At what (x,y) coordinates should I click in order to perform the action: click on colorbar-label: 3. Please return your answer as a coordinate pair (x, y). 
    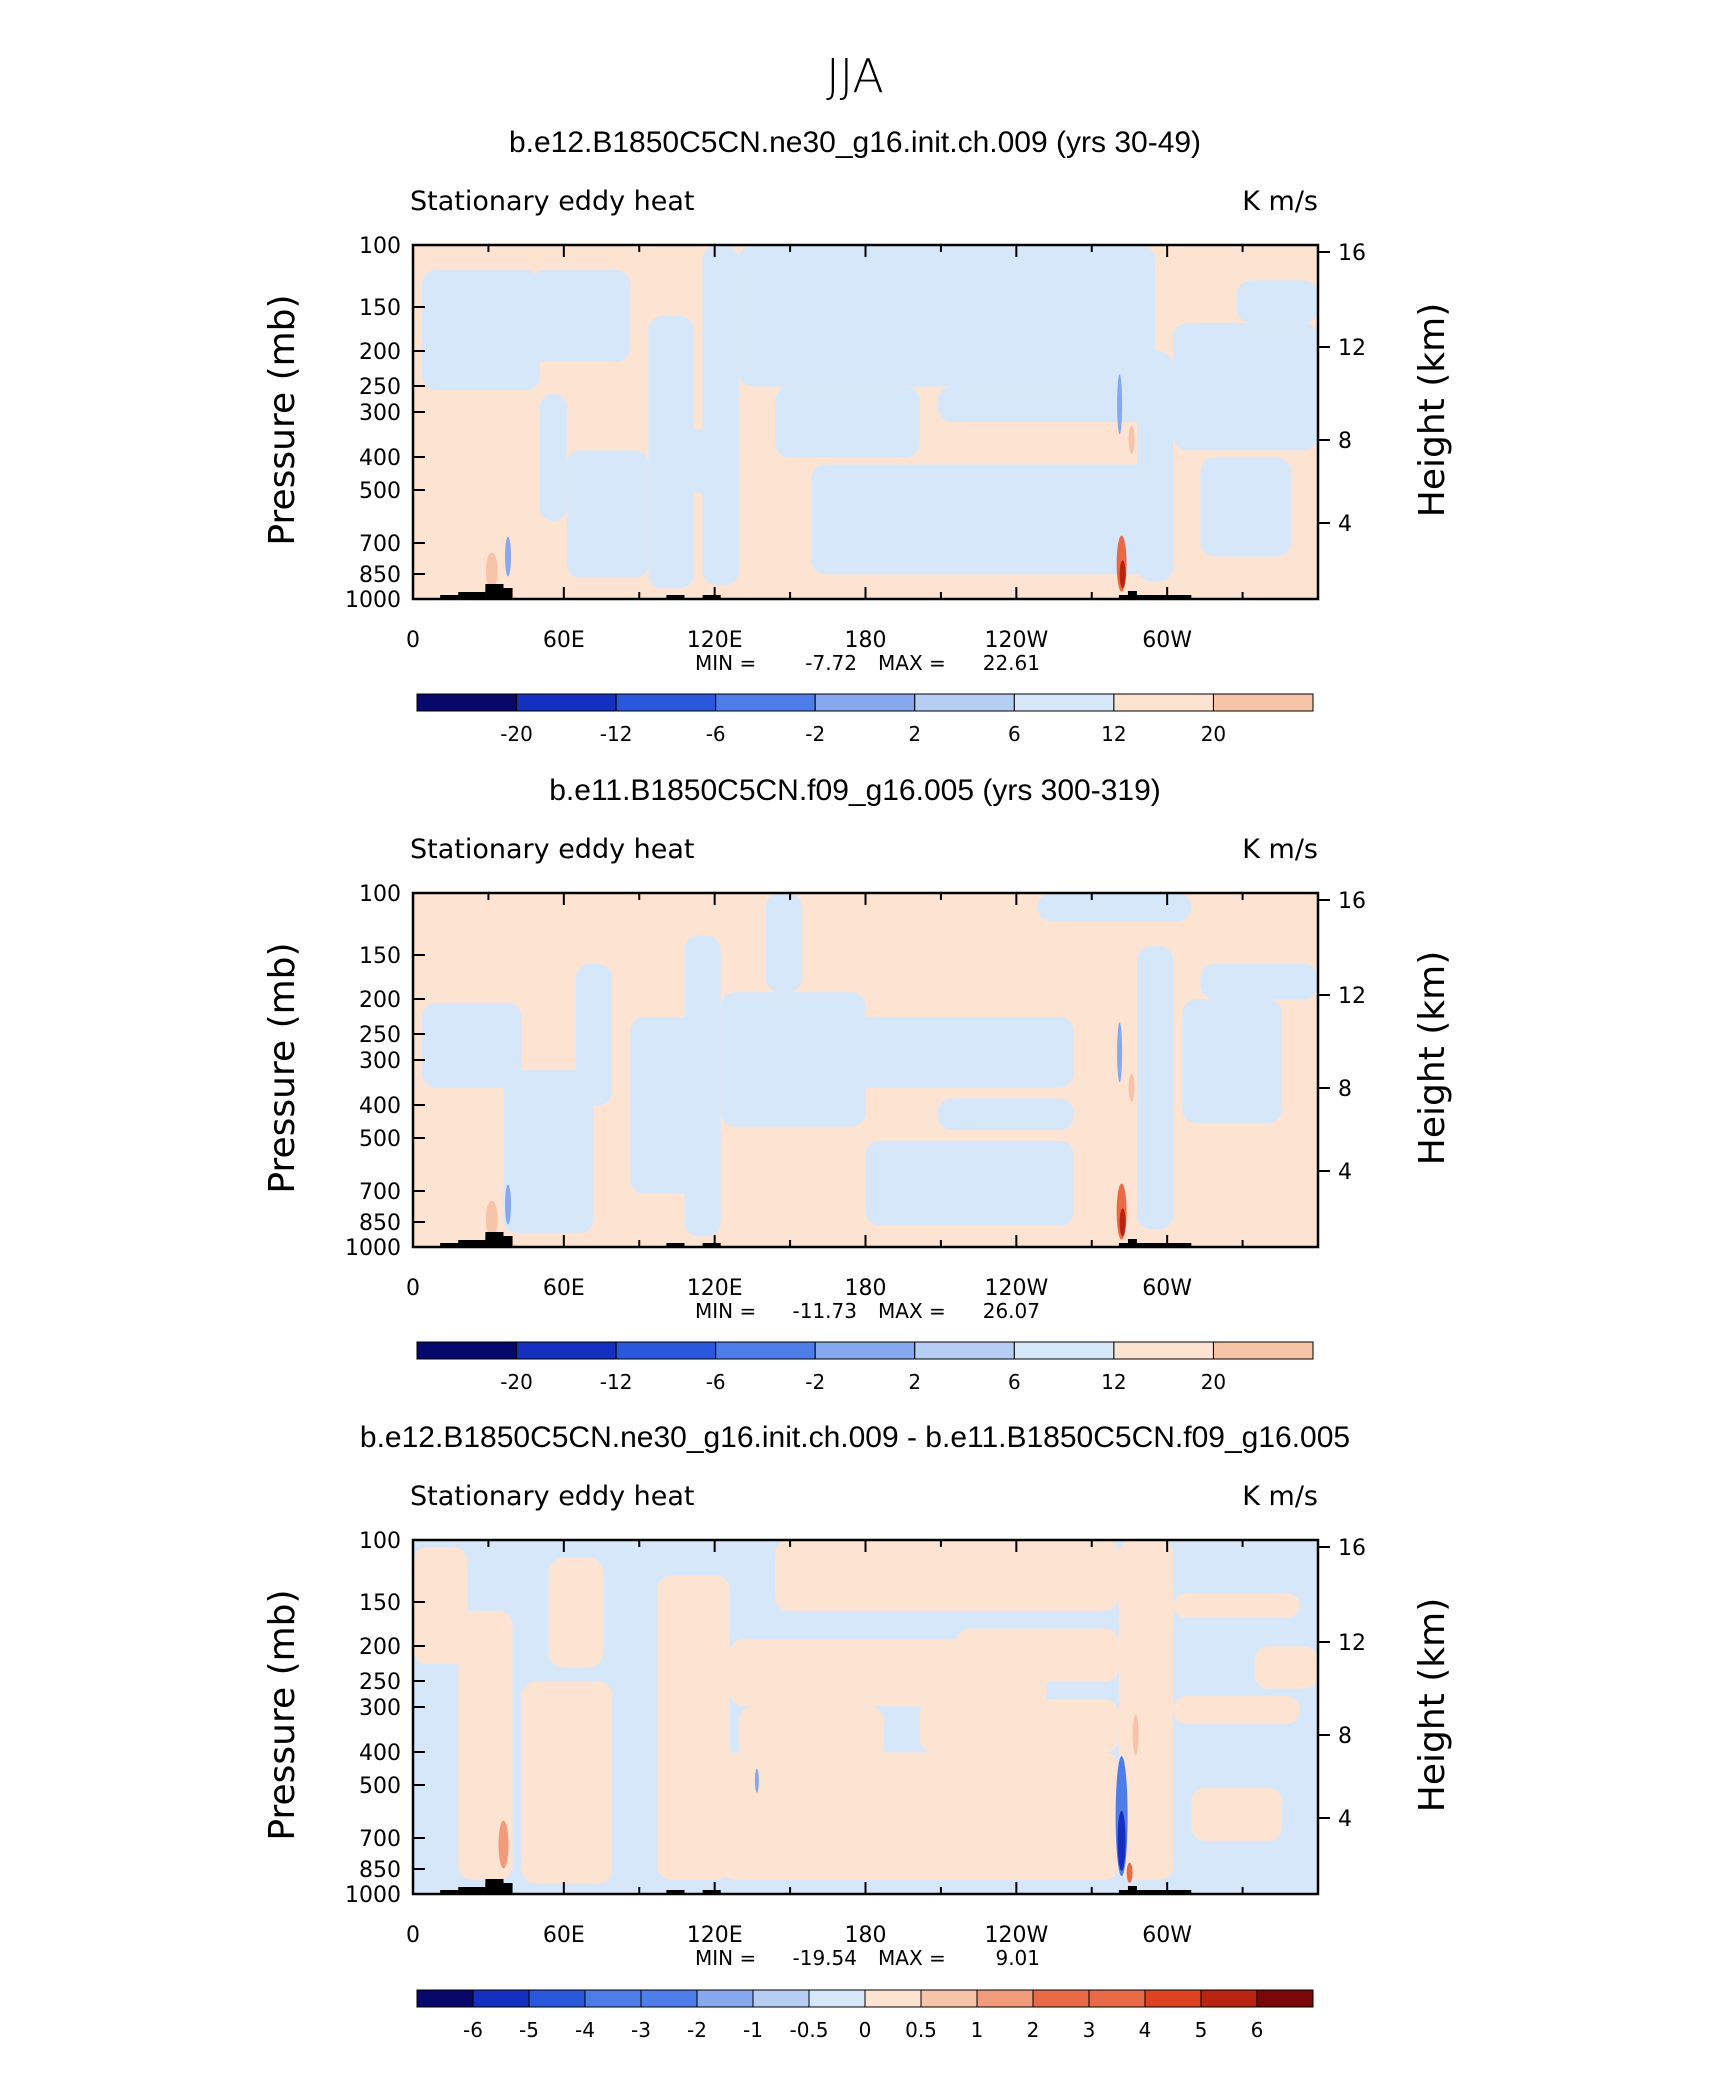
    Looking at the image, I should click on (1089, 2030).